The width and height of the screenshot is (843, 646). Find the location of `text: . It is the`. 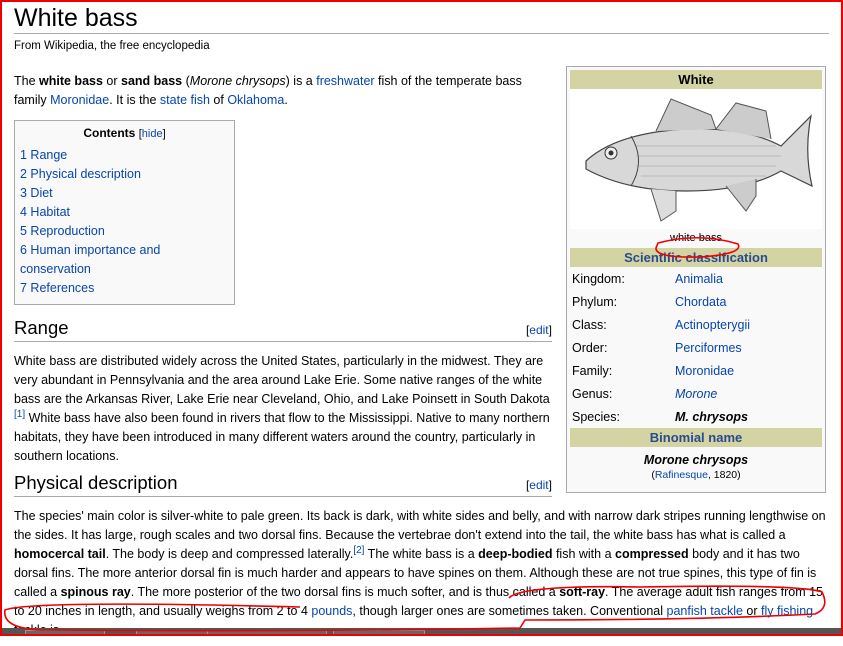

text: . It is the is located at coordinates (134, 100).